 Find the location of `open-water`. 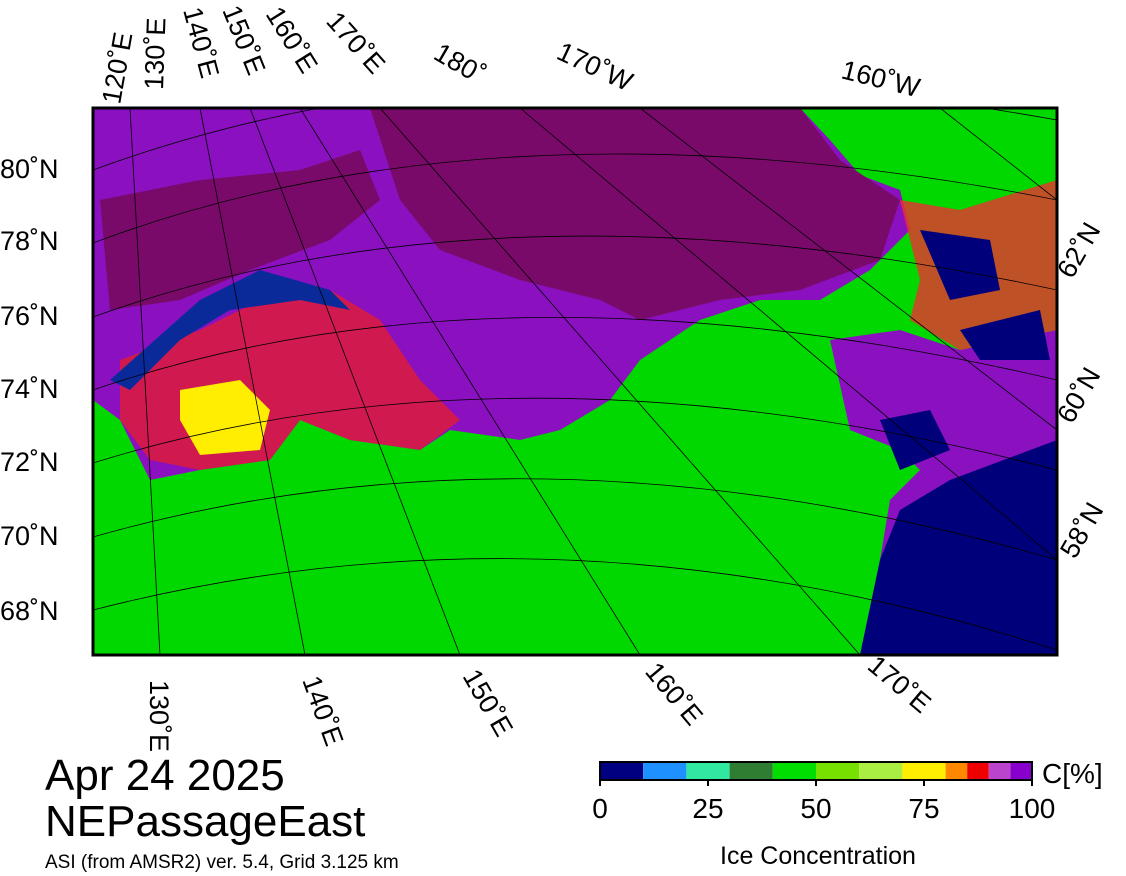

open-water is located at coordinates (965, 350).